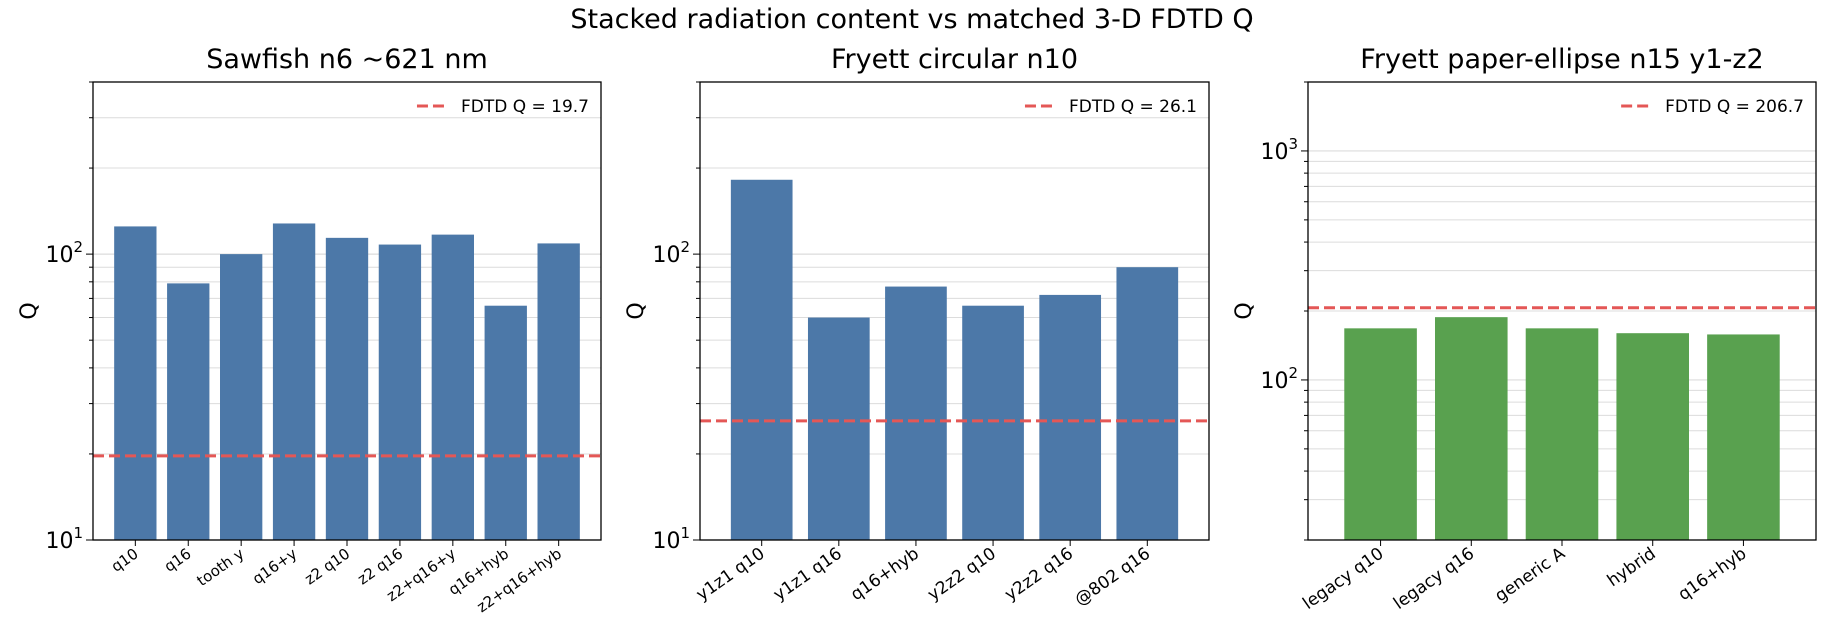 Image resolution: width=1824 pixels, height=640 pixels. I want to click on x-tick-label: y2z2 q10, so click(962, 574).